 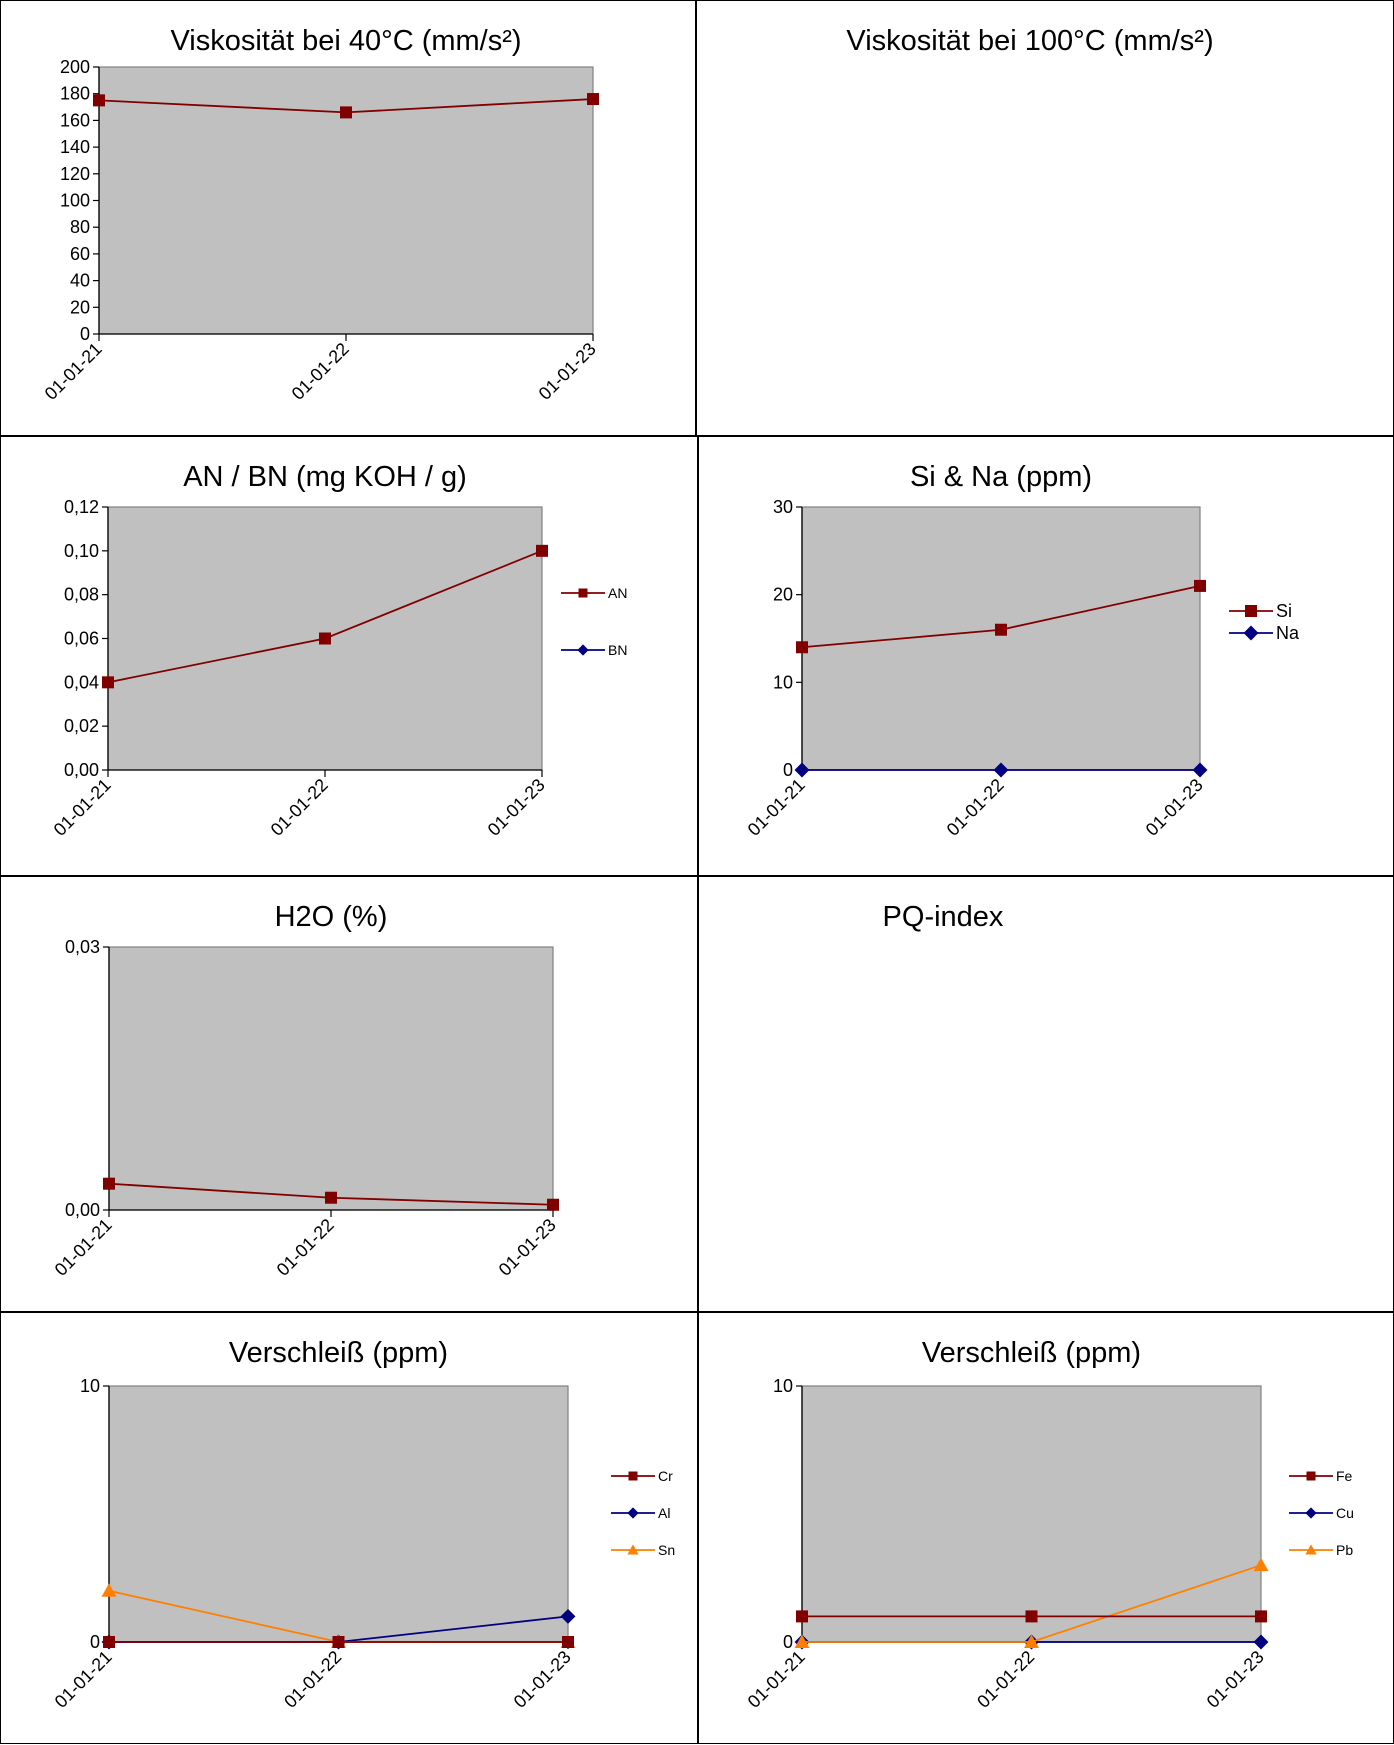 What do you see at coordinates (1031, 1602) in the screenshot?
I see `series-pb` at bounding box center [1031, 1602].